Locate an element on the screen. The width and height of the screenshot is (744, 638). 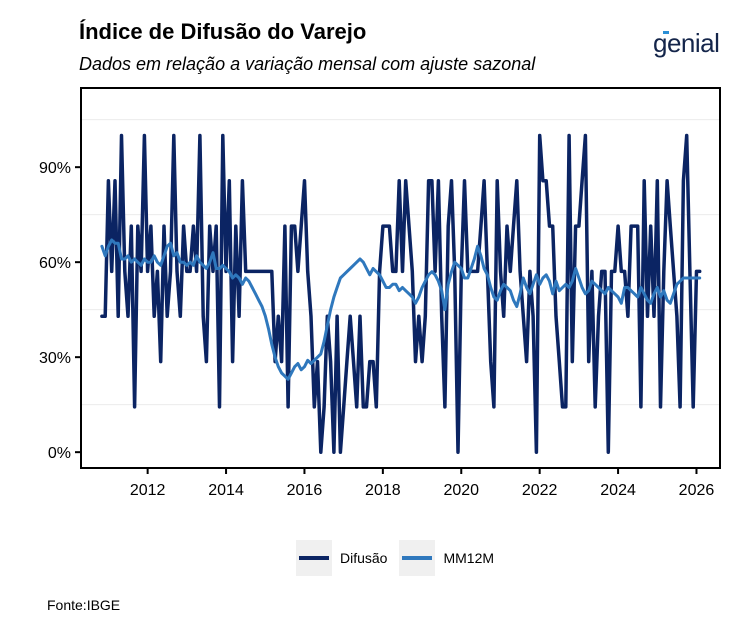
x-tick-label: 2022 is located at coordinates (540, 490).